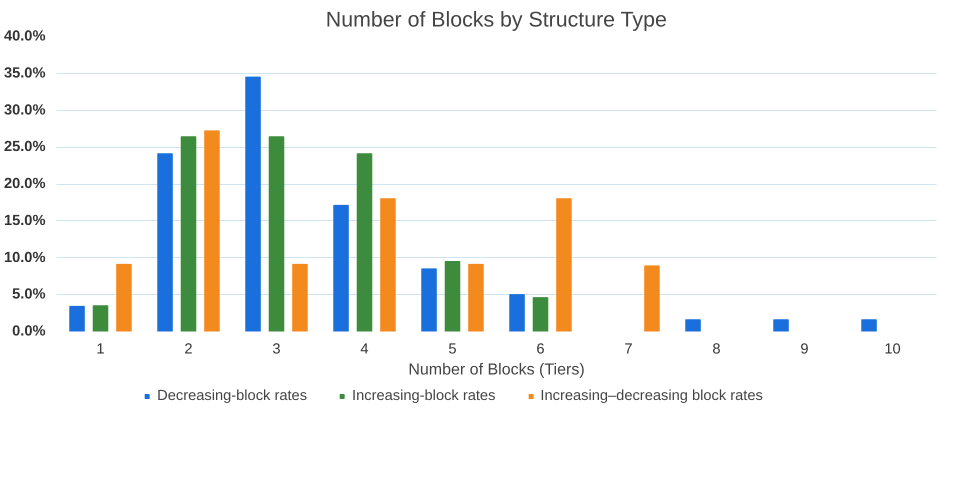 This screenshot has height=483, width=979. I want to click on x-tick-label: 3, so click(276, 350).